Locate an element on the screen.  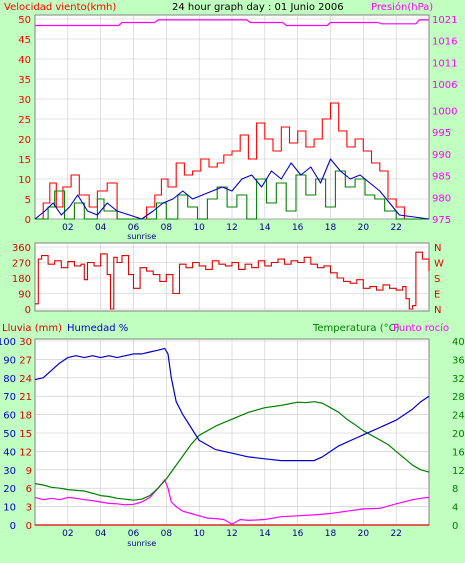
temperature-y-tick: 12 is located at coordinates (458, 471).